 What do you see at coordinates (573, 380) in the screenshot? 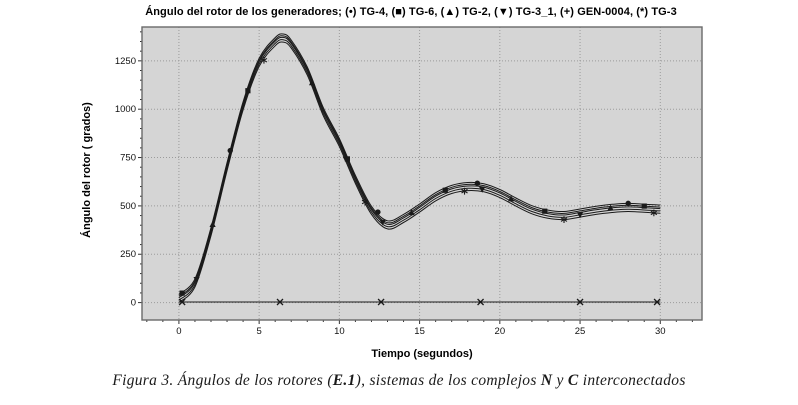
I see `caption-bold-c: C` at bounding box center [573, 380].